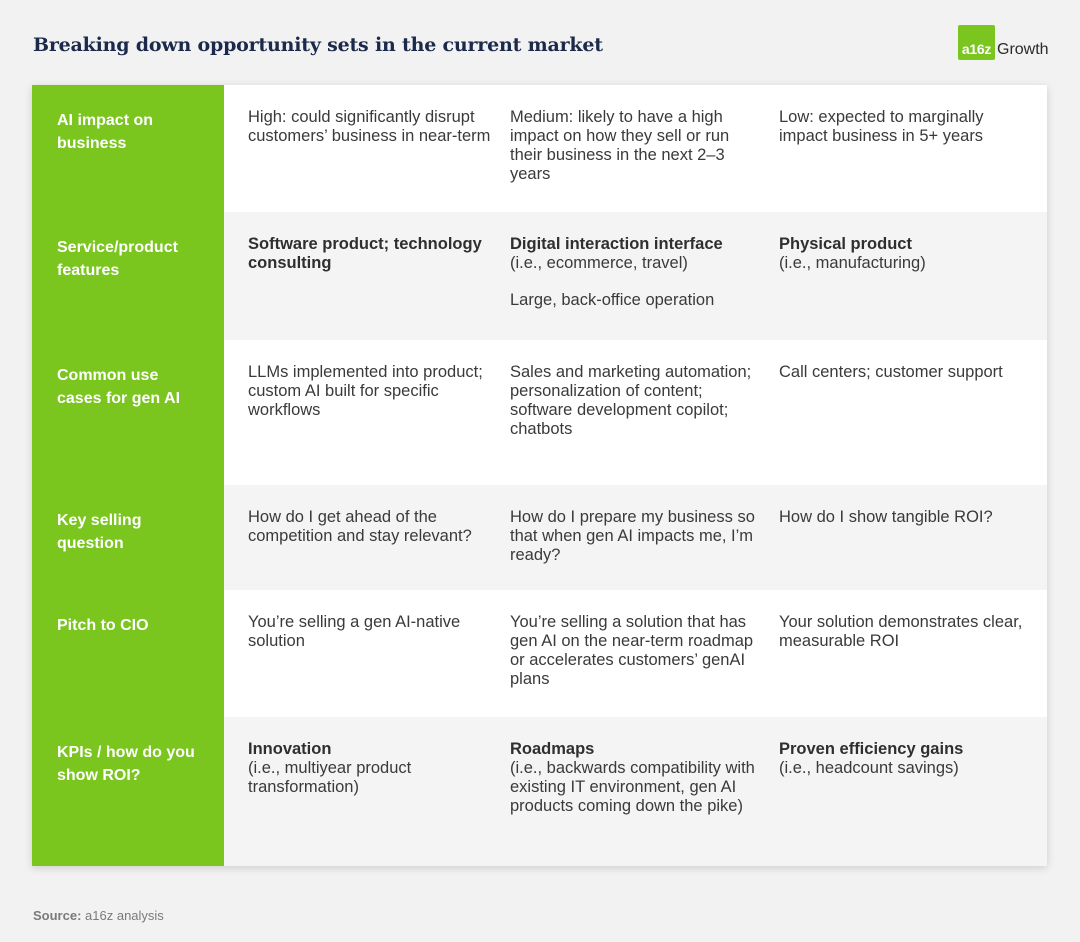  What do you see at coordinates (886, 517) in the screenshot?
I see `table-cell: How do I show tangible ROI?` at bounding box center [886, 517].